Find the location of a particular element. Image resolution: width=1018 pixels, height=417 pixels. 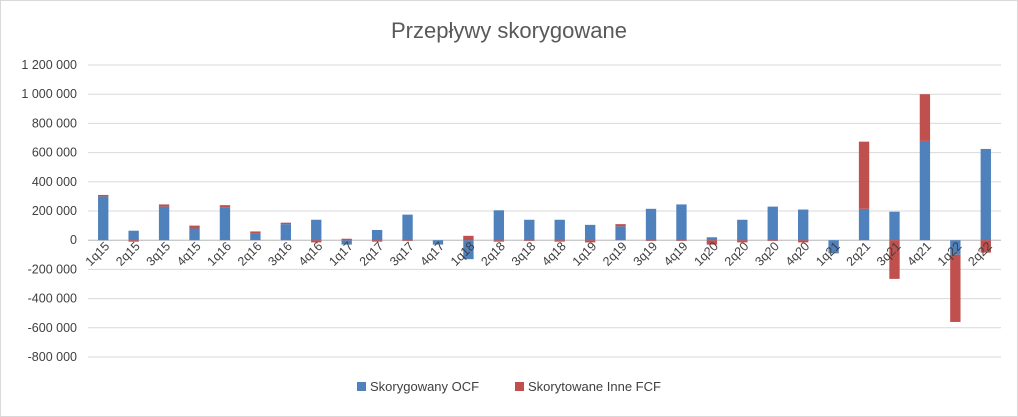

bar-ocf-1q15 is located at coordinates (103, 218).